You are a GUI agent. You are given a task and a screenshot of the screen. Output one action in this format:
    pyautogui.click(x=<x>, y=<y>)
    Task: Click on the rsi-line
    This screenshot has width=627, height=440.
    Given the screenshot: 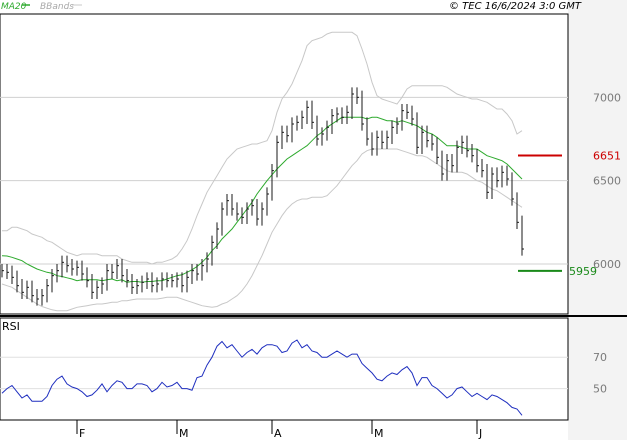 What is the action you would take?
    pyautogui.click(x=262, y=377)
    